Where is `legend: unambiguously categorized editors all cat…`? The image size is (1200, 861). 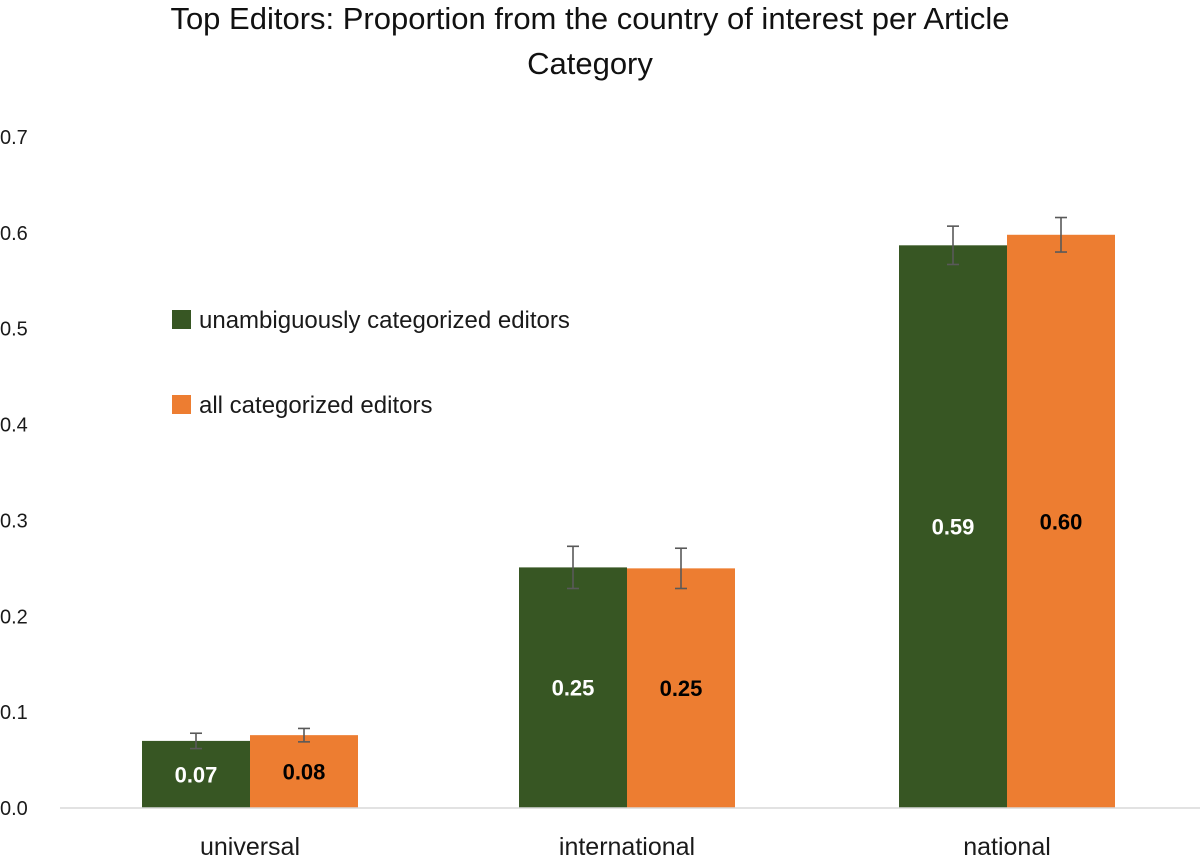 legend: unambiguously categorized editors all cat… is located at coordinates (371, 363).